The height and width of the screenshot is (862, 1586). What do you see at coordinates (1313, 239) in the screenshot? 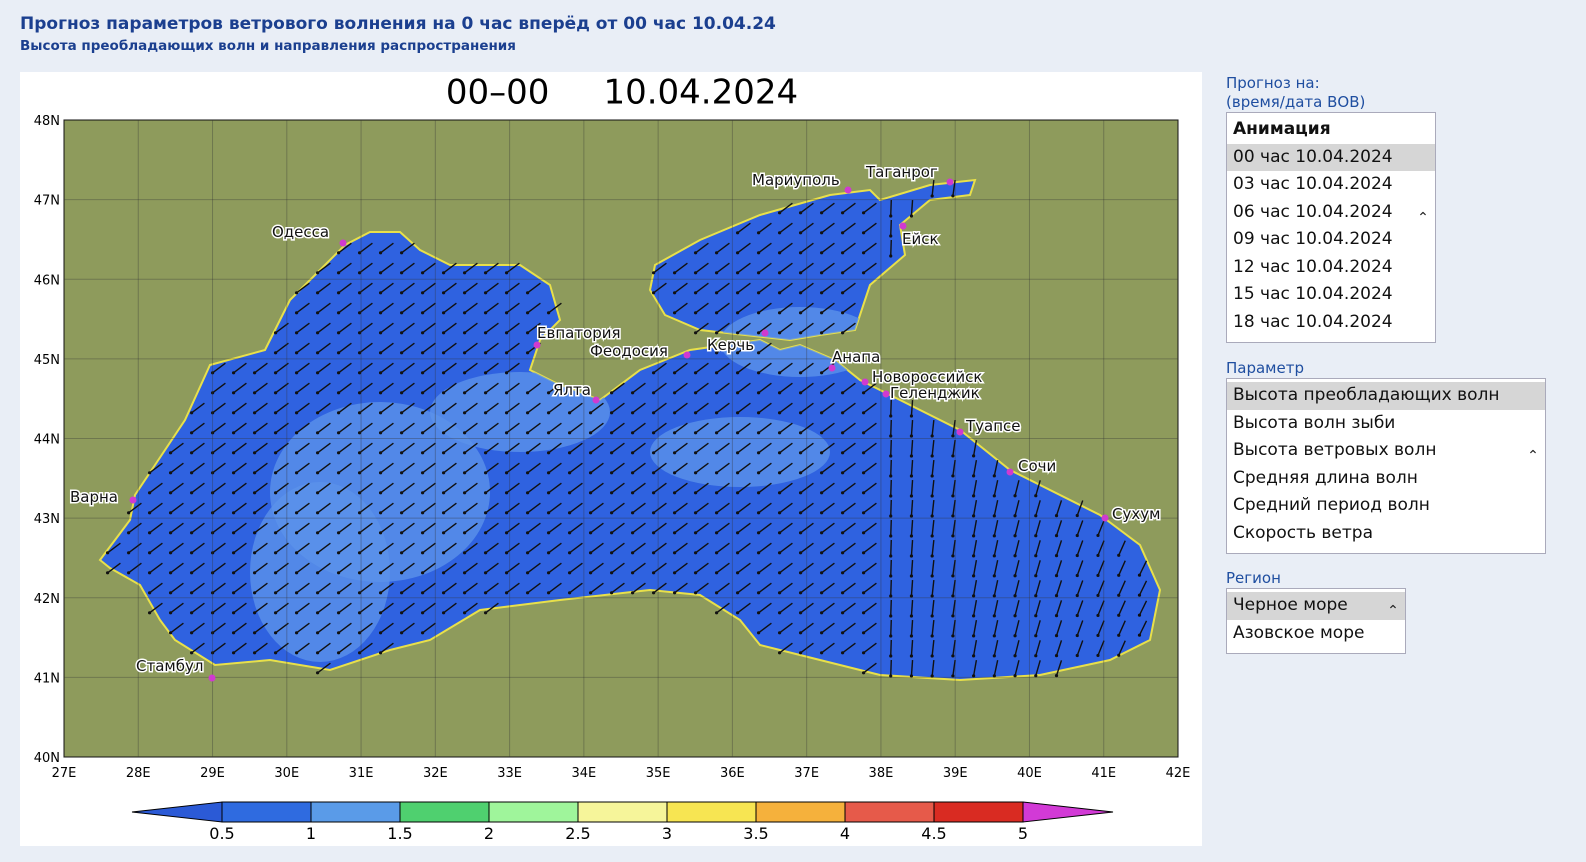
I see `list-option: 09 час 10.04.2024` at bounding box center [1313, 239].